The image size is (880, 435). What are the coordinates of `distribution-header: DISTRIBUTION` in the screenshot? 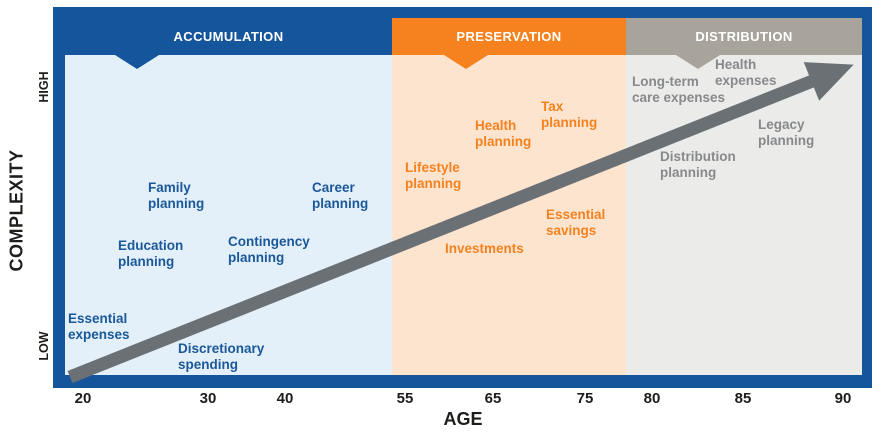 It's located at (744, 36).